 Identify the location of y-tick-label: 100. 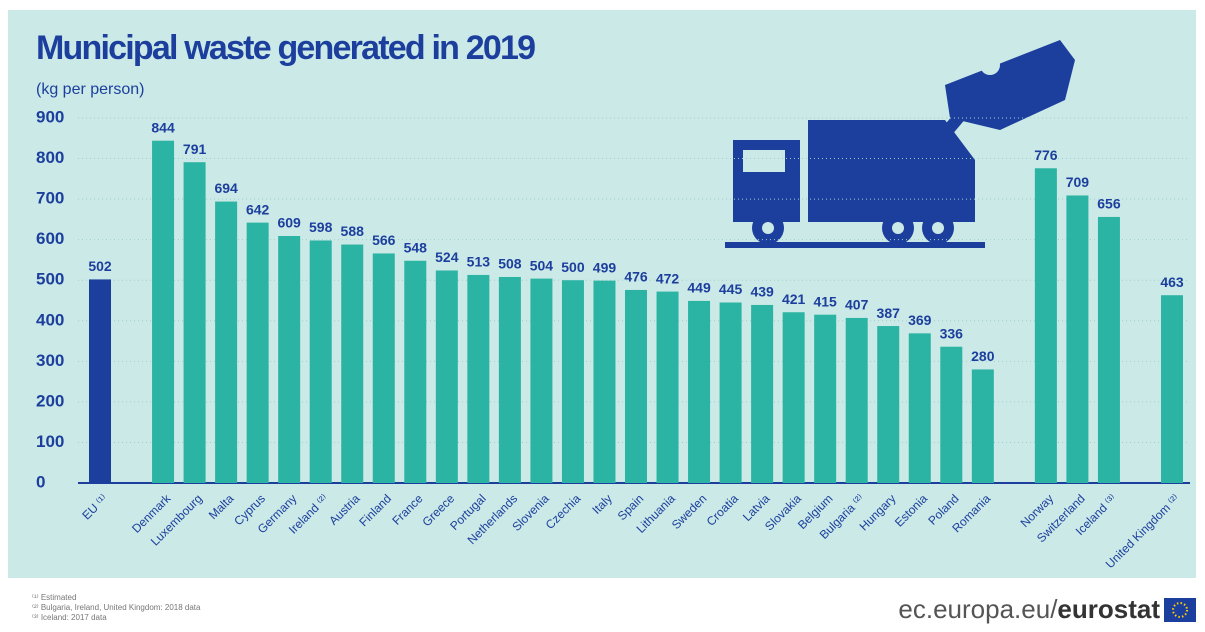
(50, 441).